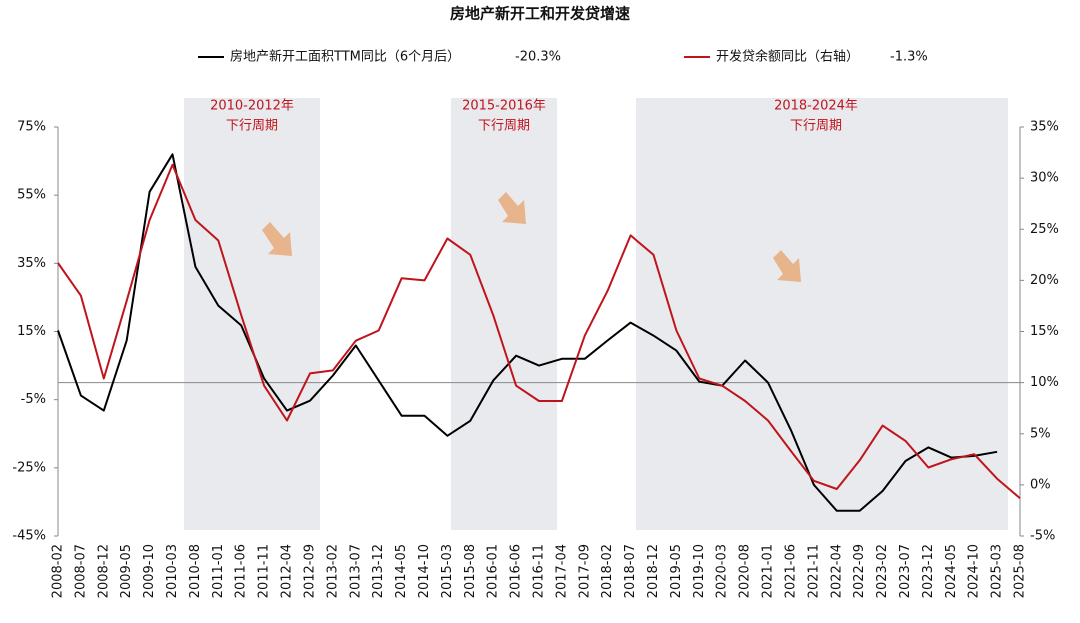 This screenshot has height=623, width=1080. I want to click on x-tick-label: 2019-05, so click(676, 571).